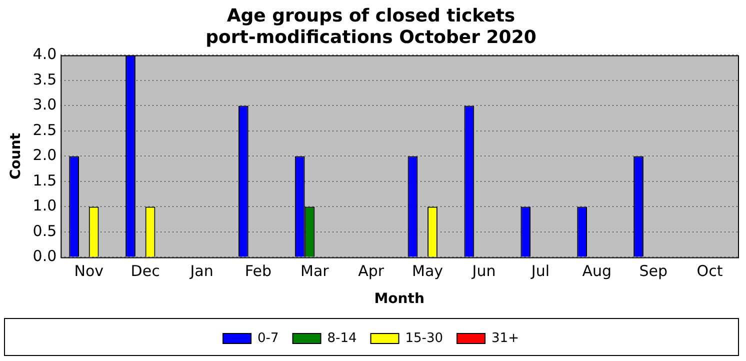 The width and height of the screenshot is (746, 361). What do you see at coordinates (371, 271) in the screenshot?
I see `x-tick-label: Apr` at bounding box center [371, 271].